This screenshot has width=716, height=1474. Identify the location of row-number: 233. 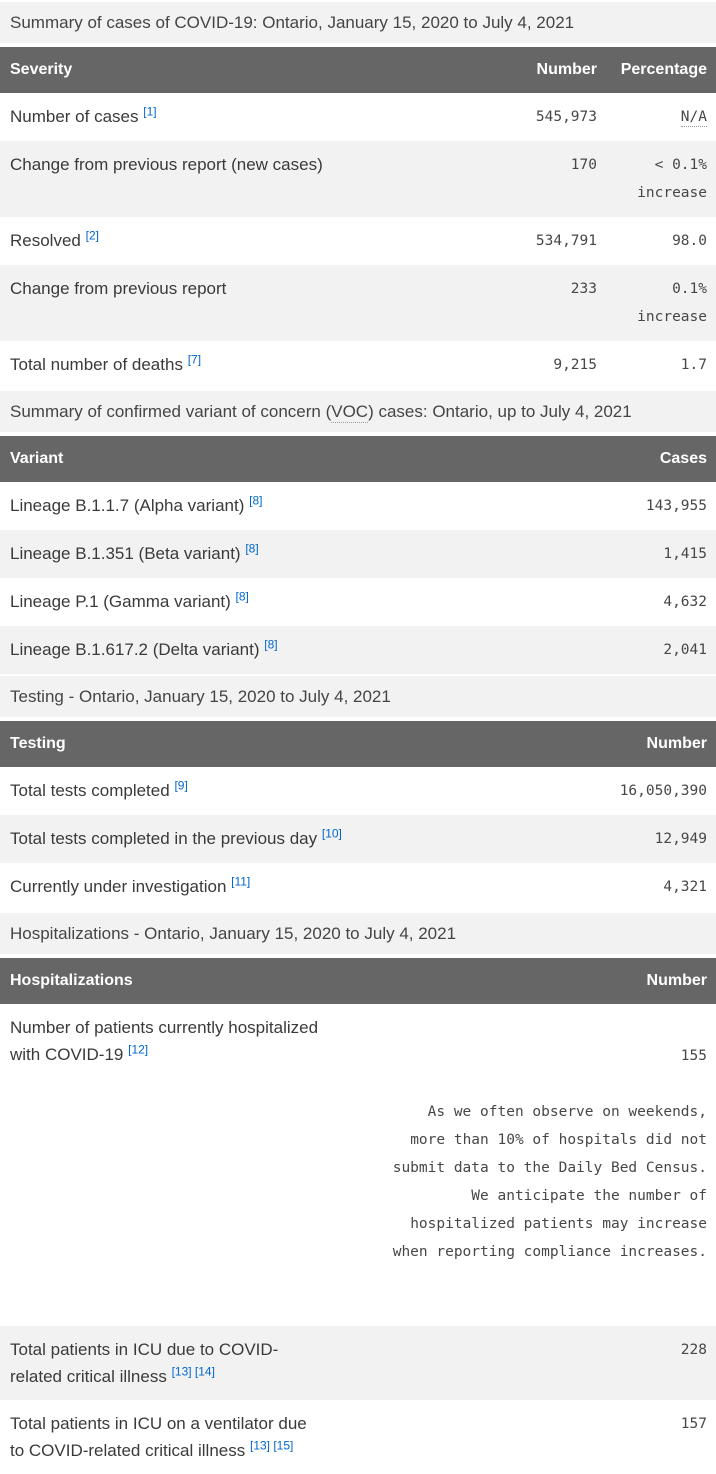
(548, 303).